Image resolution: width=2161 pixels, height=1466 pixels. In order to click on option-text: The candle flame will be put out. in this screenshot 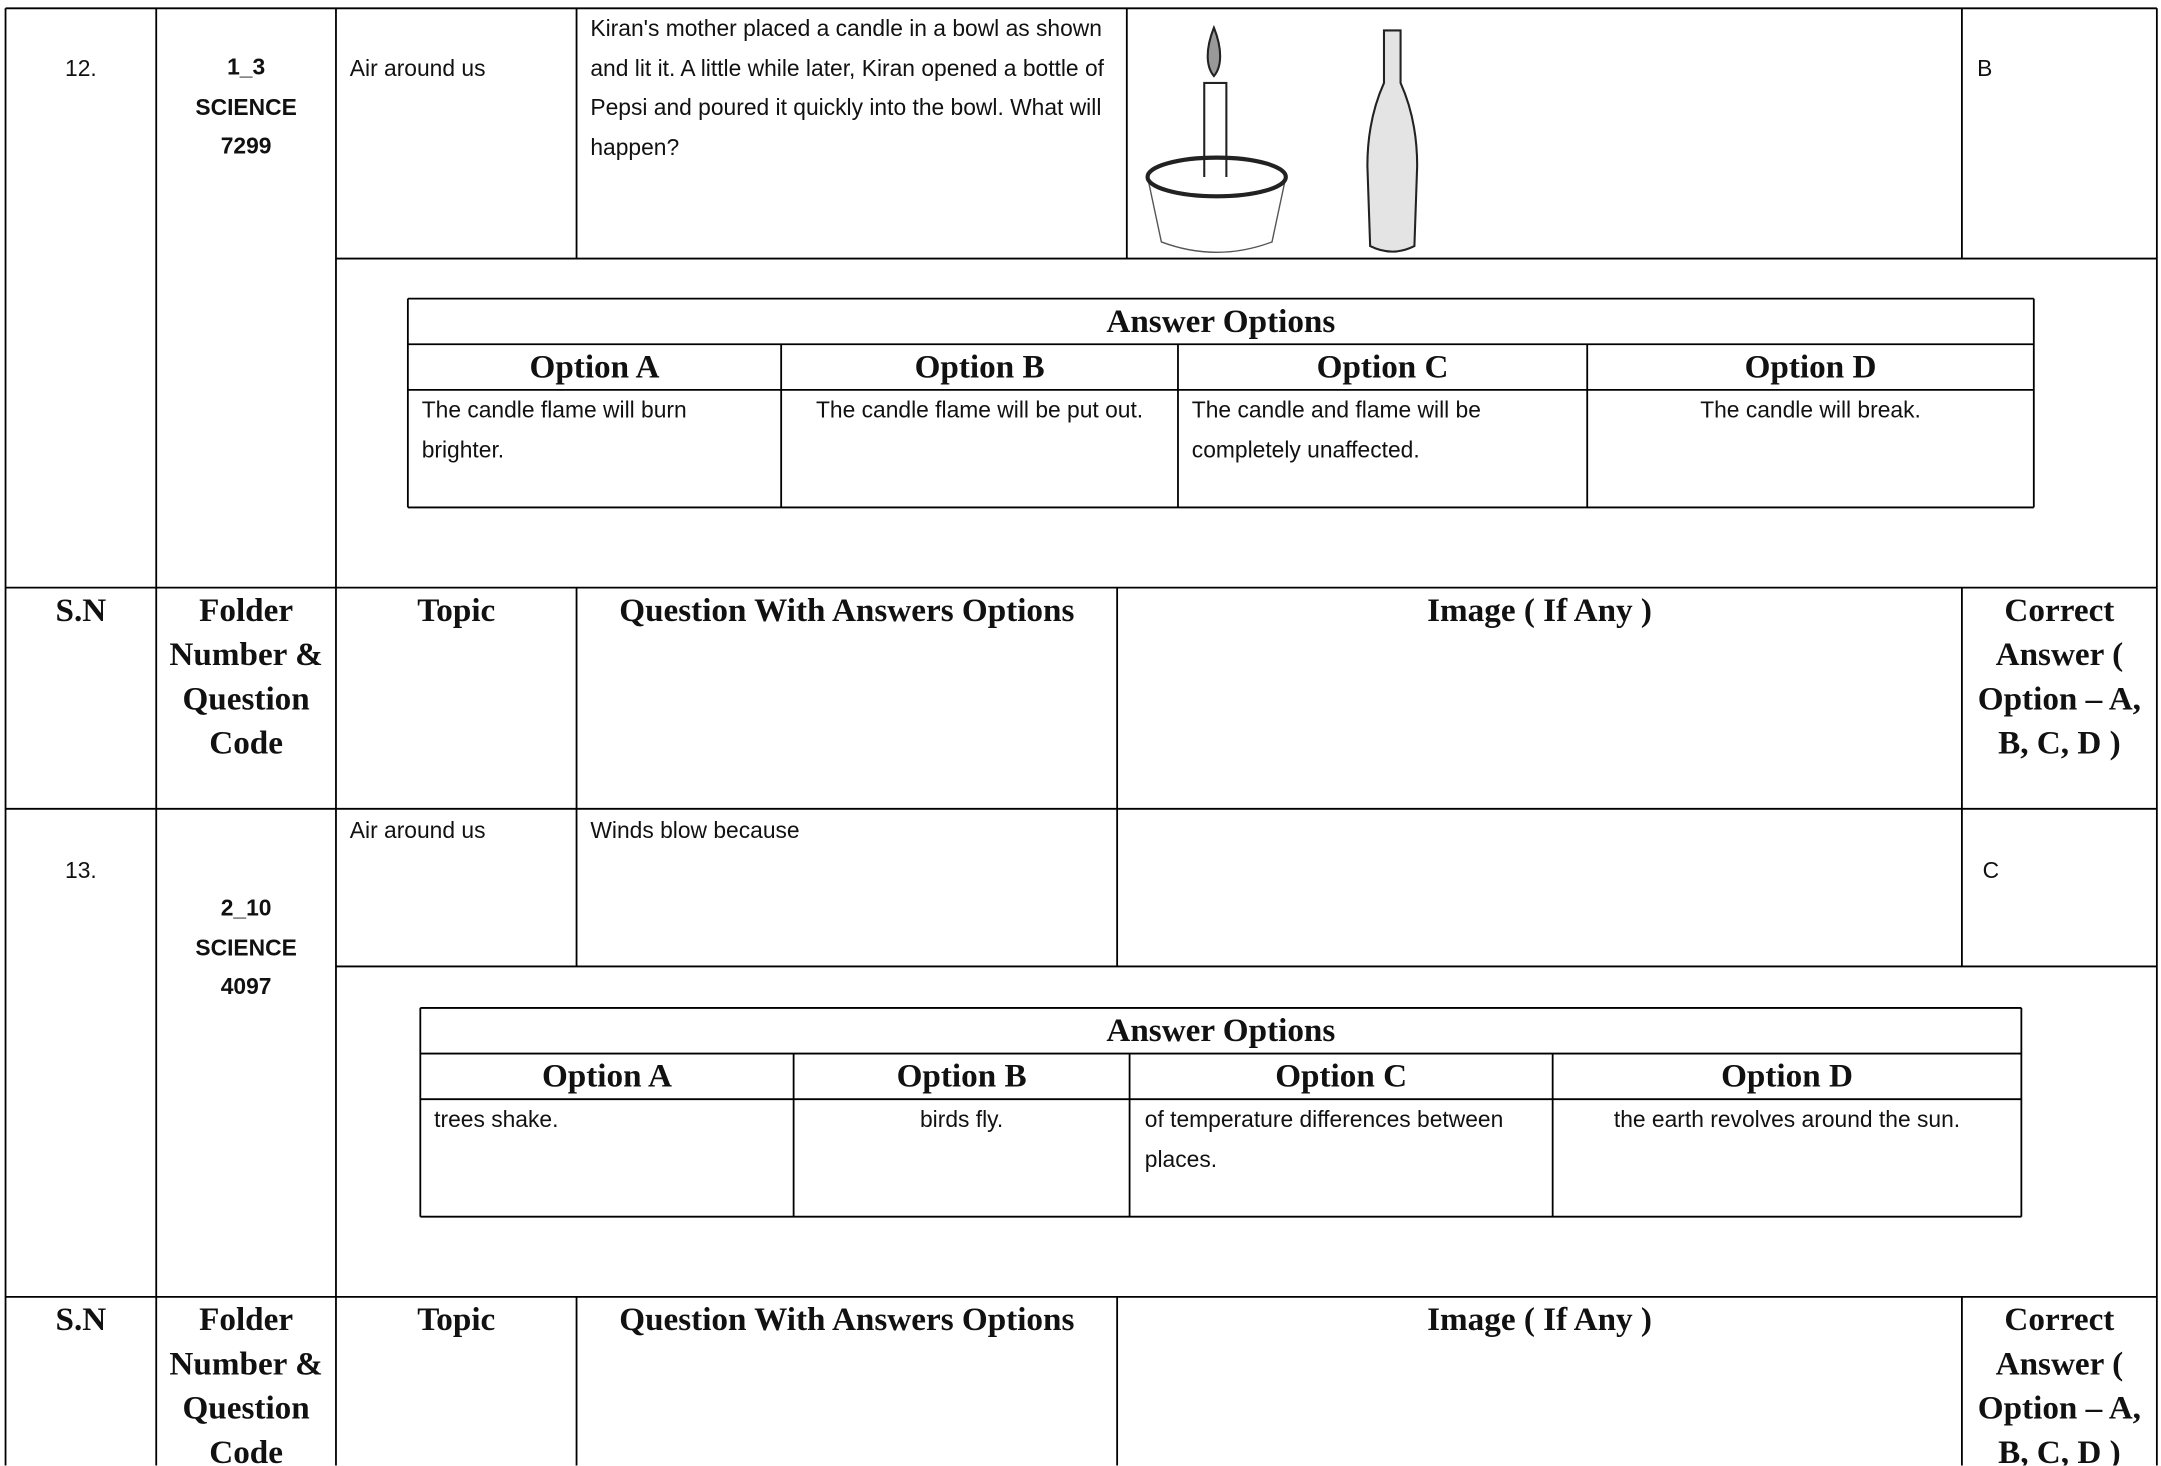, I will do `click(979, 411)`.